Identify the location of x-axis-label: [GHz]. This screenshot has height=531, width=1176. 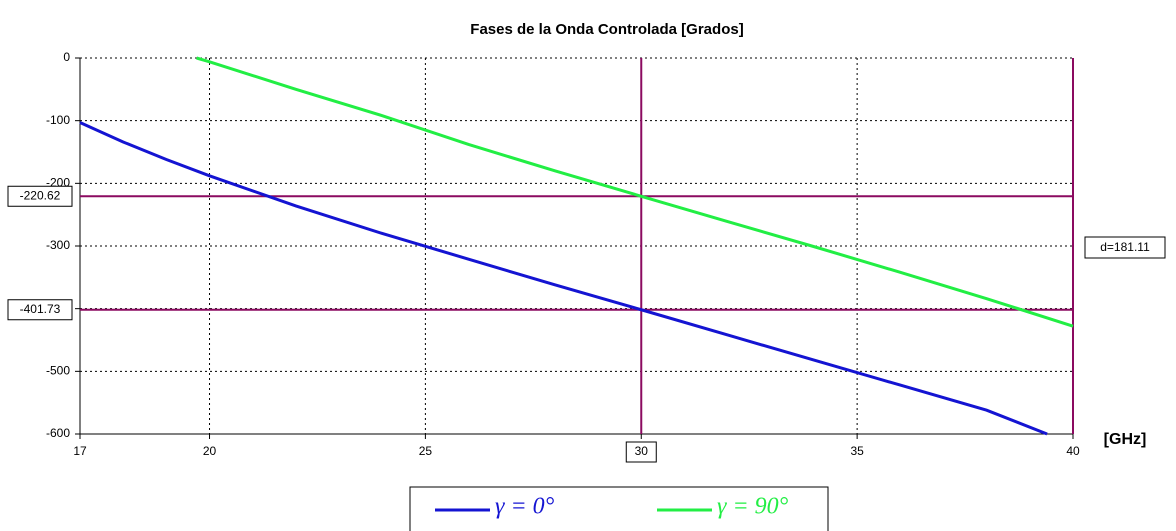
(1125, 439).